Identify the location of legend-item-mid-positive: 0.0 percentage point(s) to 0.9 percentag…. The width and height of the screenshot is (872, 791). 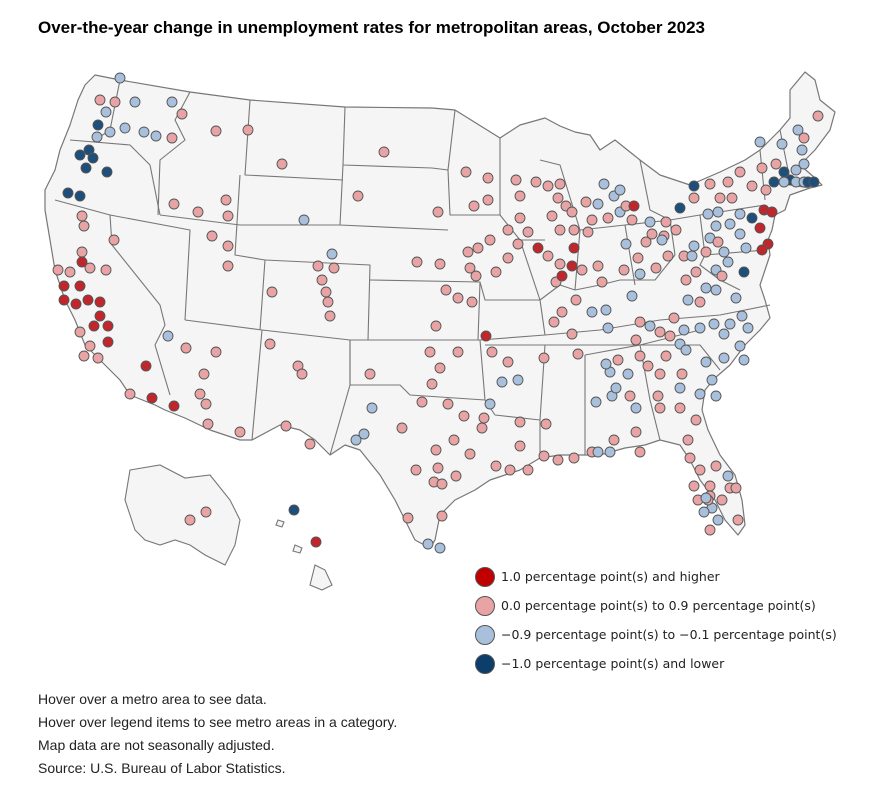
(656, 605).